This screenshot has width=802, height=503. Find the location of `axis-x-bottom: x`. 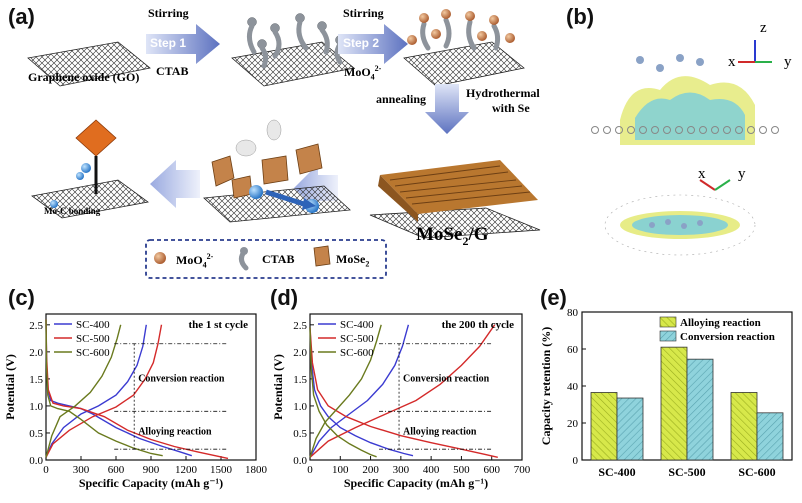

axis-x-bottom: x is located at coordinates (702, 174).